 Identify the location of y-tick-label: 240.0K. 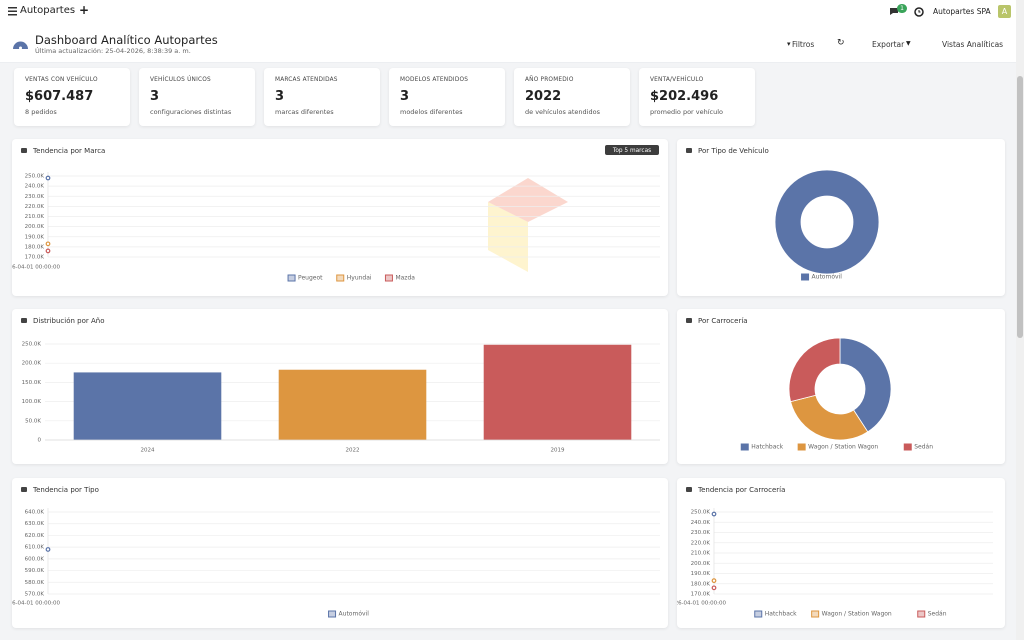
(35, 187).